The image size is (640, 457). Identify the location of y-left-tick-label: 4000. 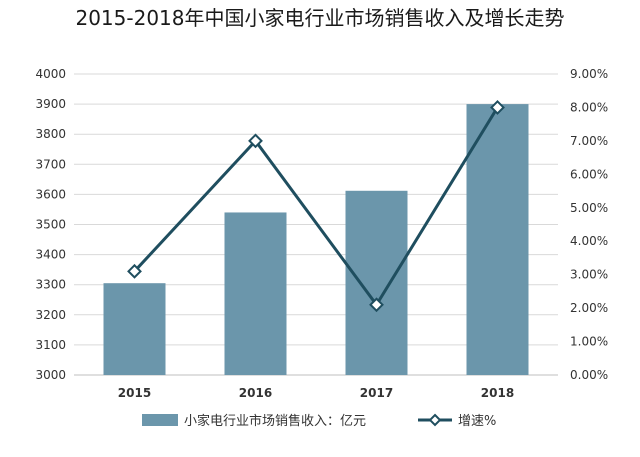
(50, 74).